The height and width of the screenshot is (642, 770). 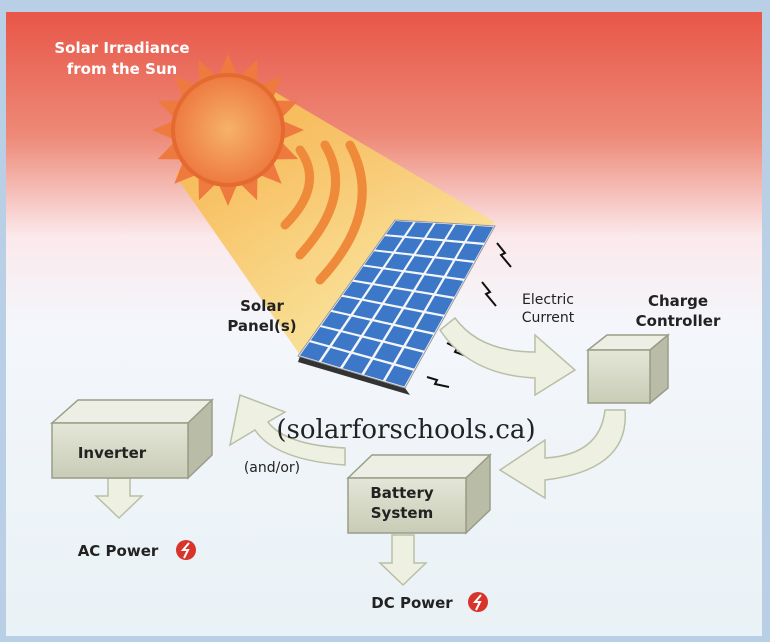 I want to click on battery-label: Battery, so click(x=401, y=493).